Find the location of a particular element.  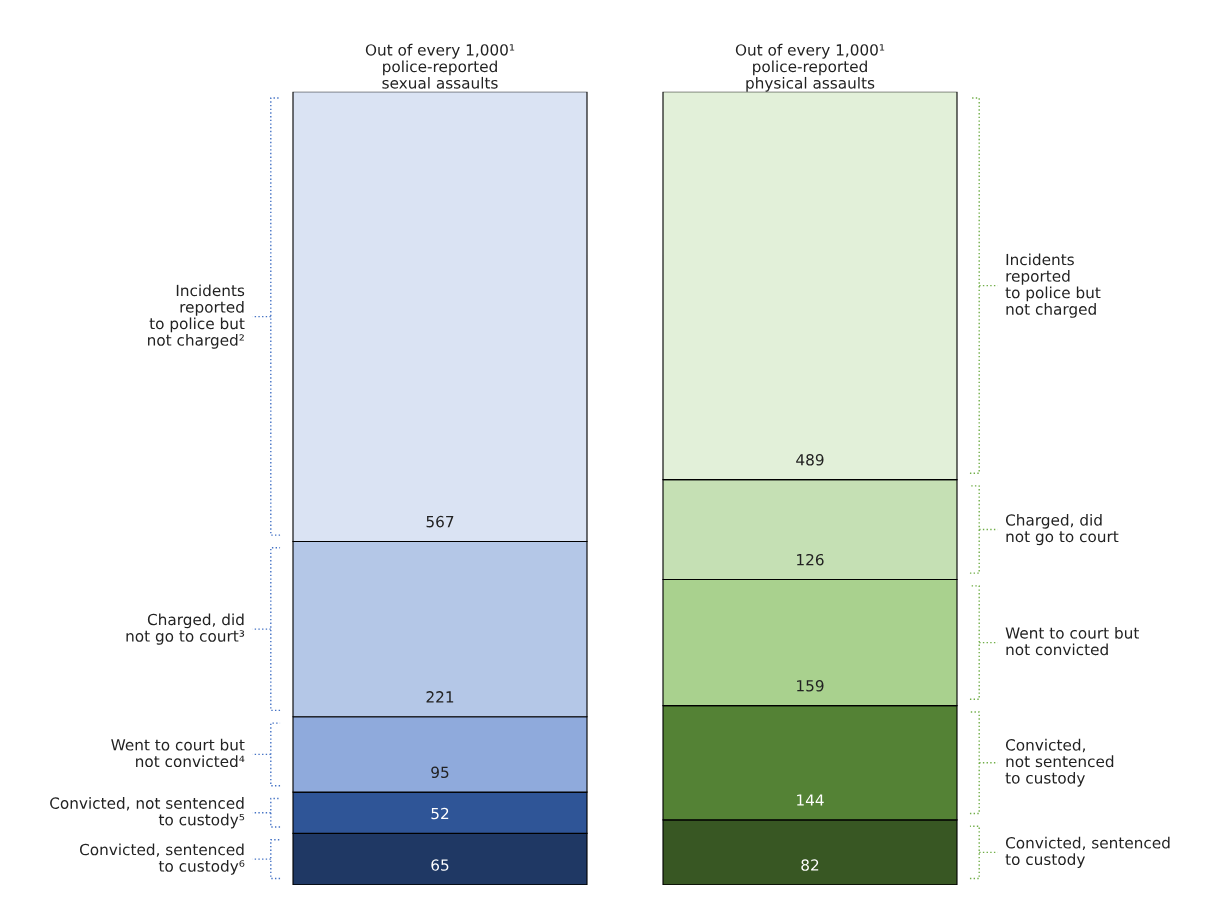

text: Convicted, not sentenced to custody is located at coordinates (1059, 762).